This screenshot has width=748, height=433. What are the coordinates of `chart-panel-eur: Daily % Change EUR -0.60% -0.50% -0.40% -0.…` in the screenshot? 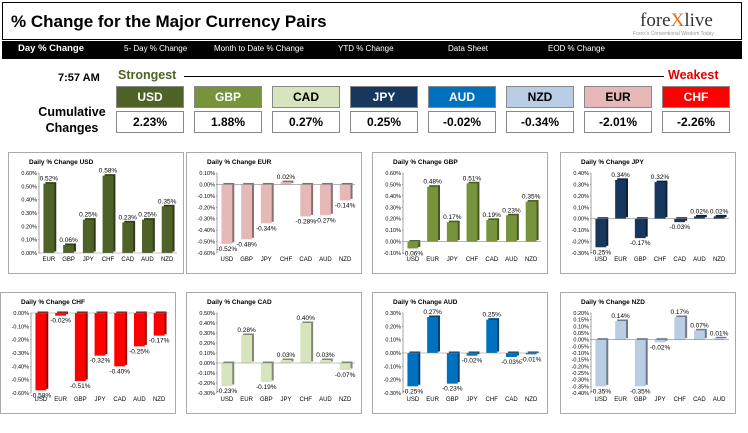 It's located at (274, 213).